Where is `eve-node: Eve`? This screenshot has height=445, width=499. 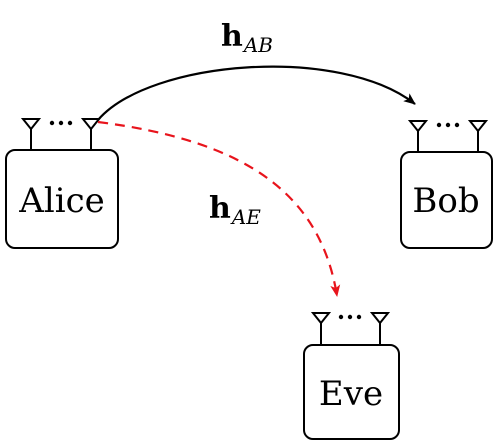
eve-node: Eve is located at coordinates (351, 376).